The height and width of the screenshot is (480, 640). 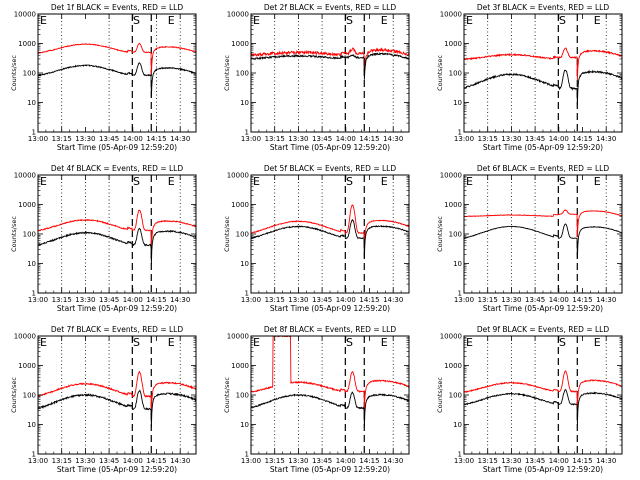 What do you see at coordinates (330, 329) in the screenshot?
I see `chart-title: Det 8f BLACK = Events, RED = LLD` at bounding box center [330, 329].